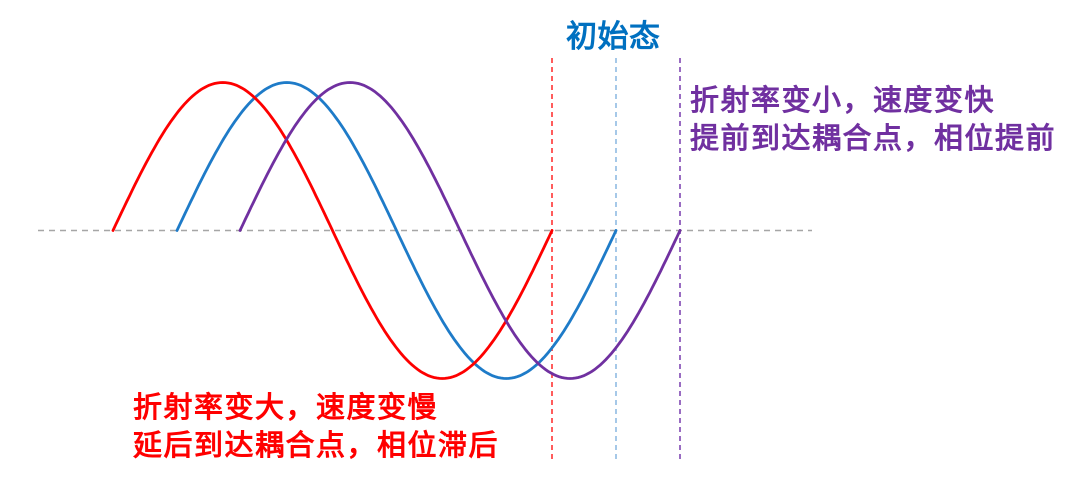 This screenshot has height=480, width=1080. I want to click on annotation-phase-delay-line2: 延后到达耦合点，相位滞后, so click(316, 446).